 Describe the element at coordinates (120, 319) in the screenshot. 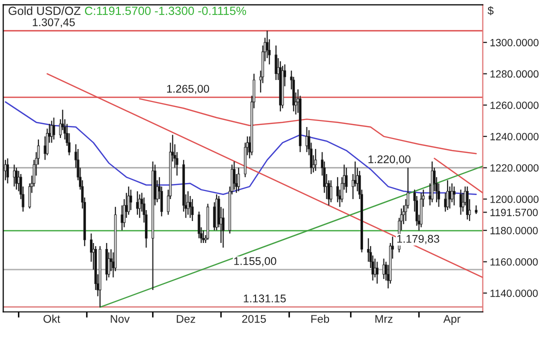

I see `x-tick-label: Nov` at that location.